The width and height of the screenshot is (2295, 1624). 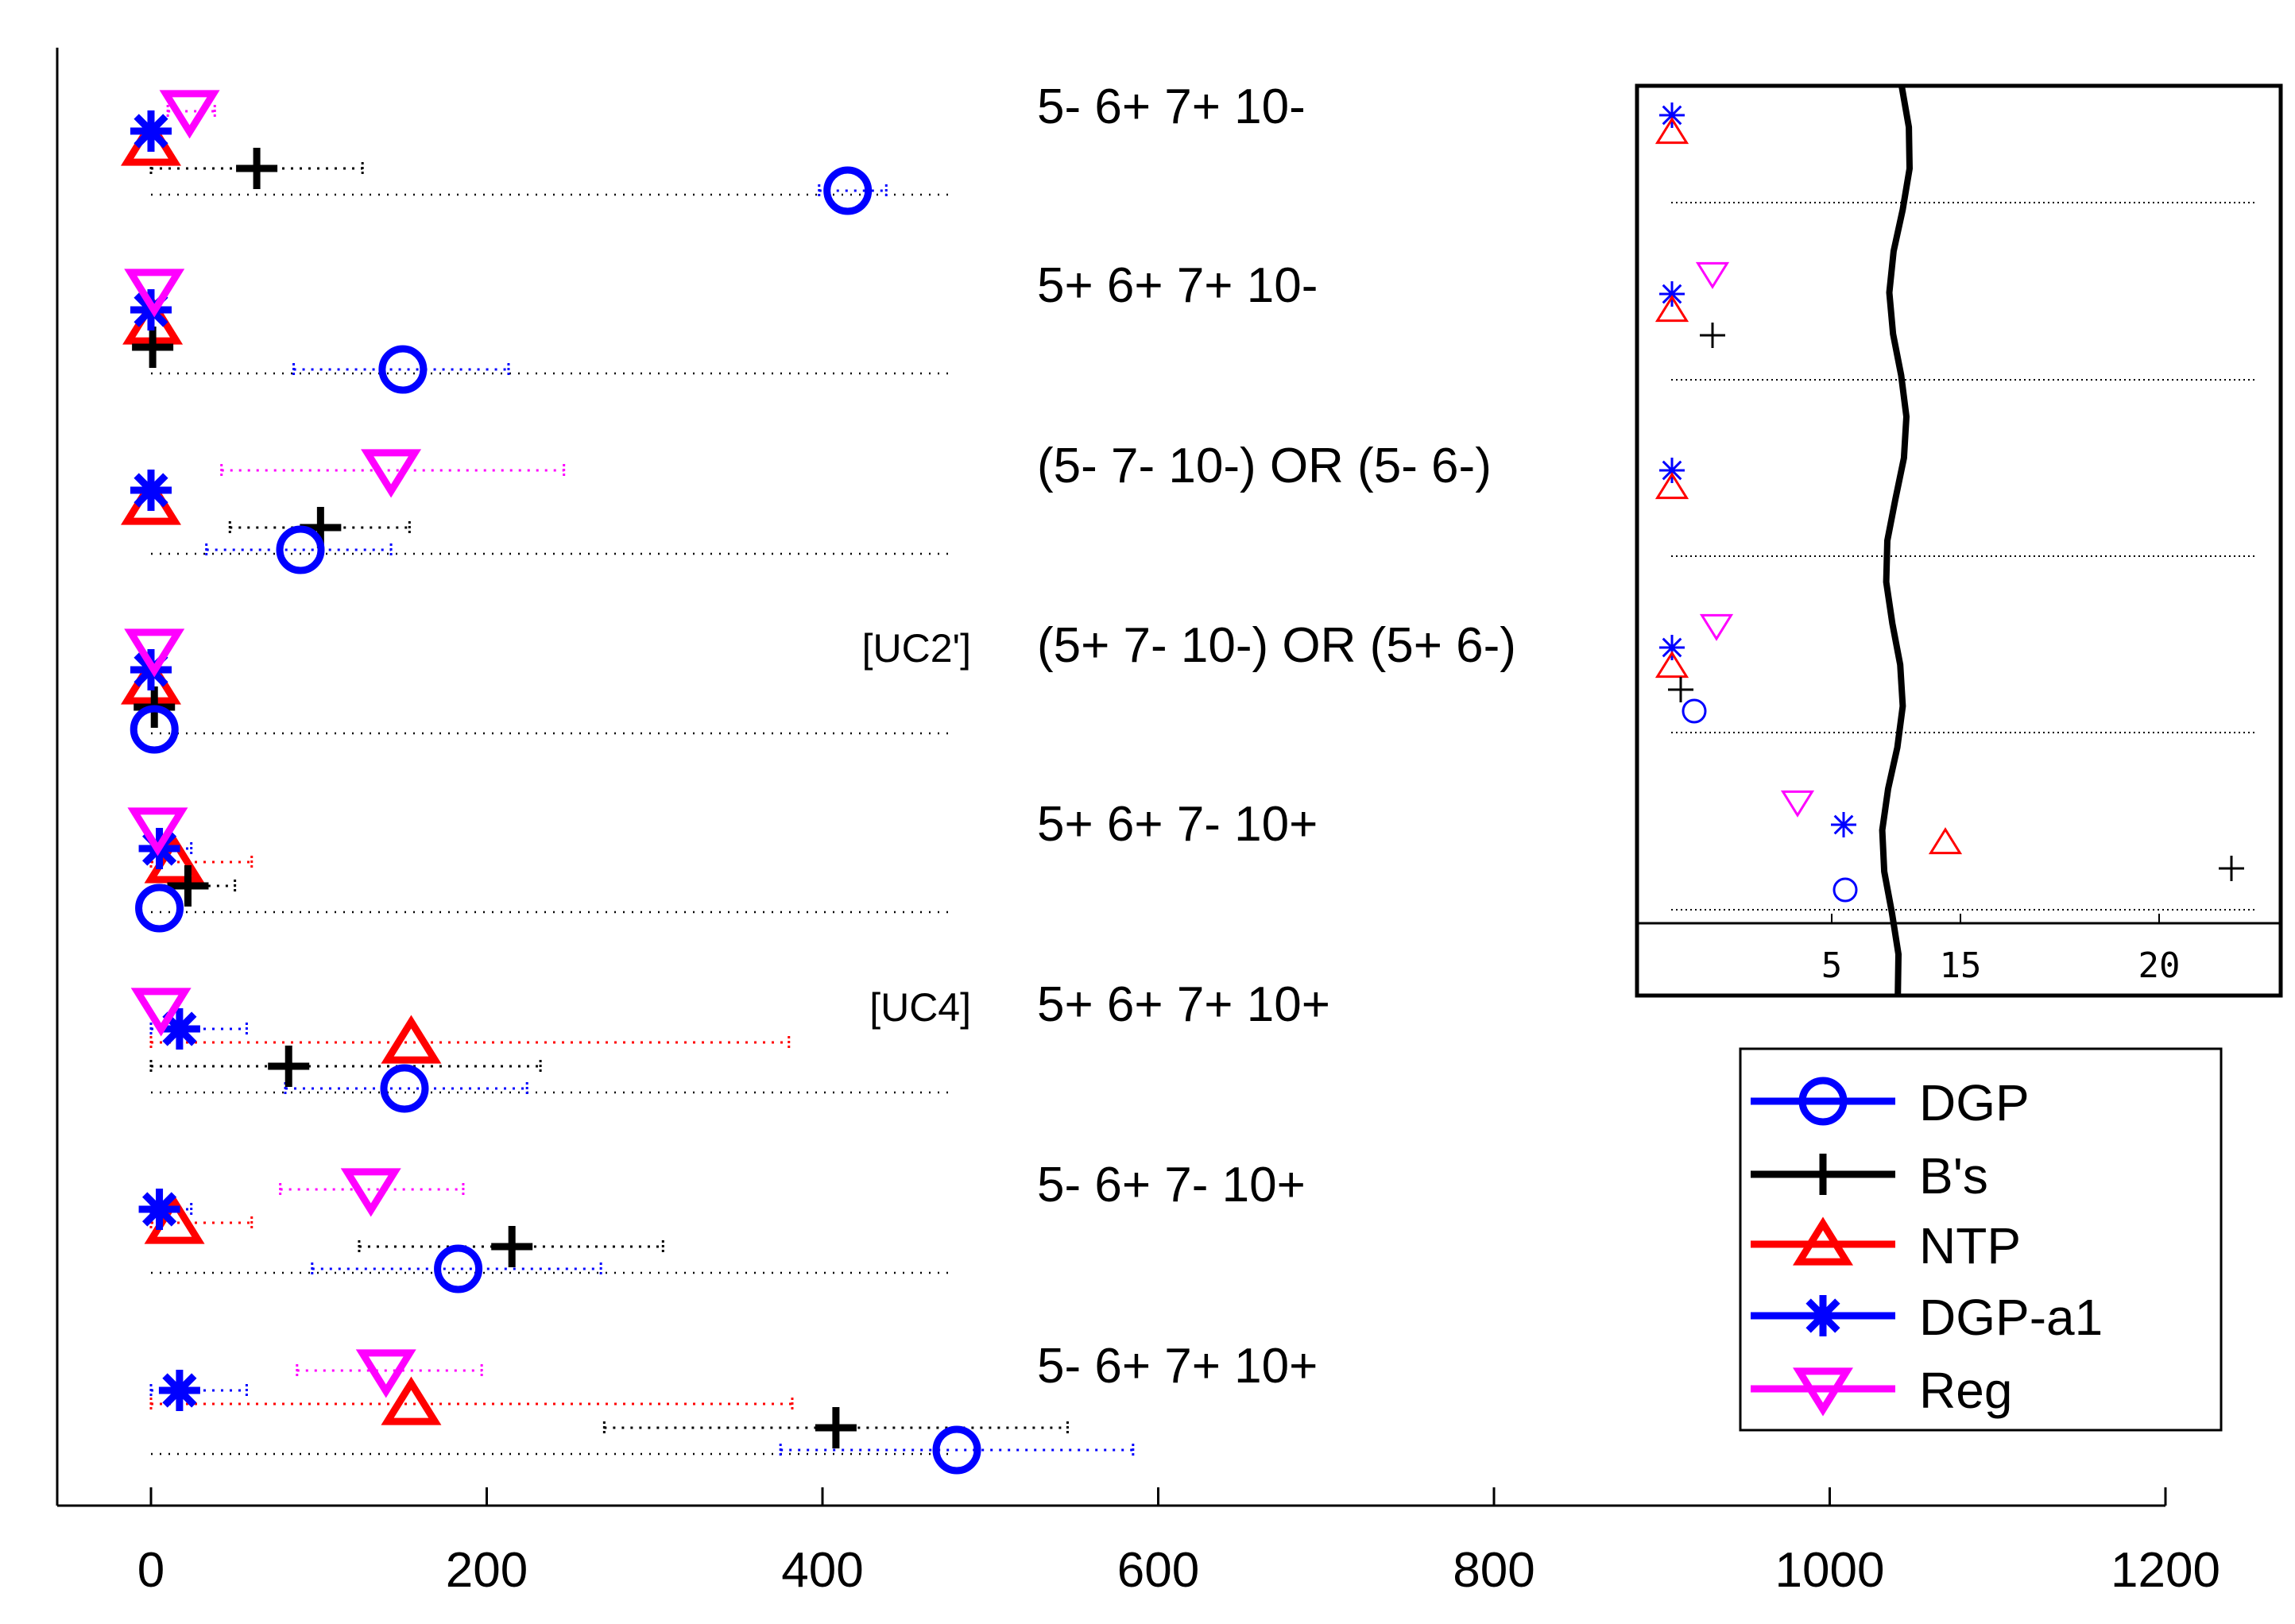 What do you see at coordinates (1832, 965) in the screenshot?
I see `inset-tick-label: 5` at bounding box center [1832, 965].